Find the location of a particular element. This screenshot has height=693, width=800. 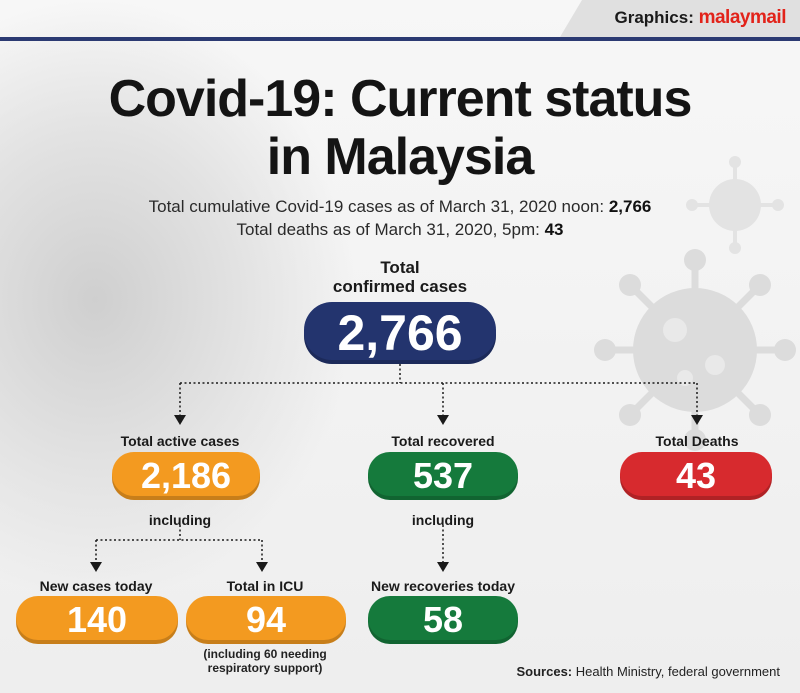

new-recoveries-pill: 58 is located at coordinates (443, 620).